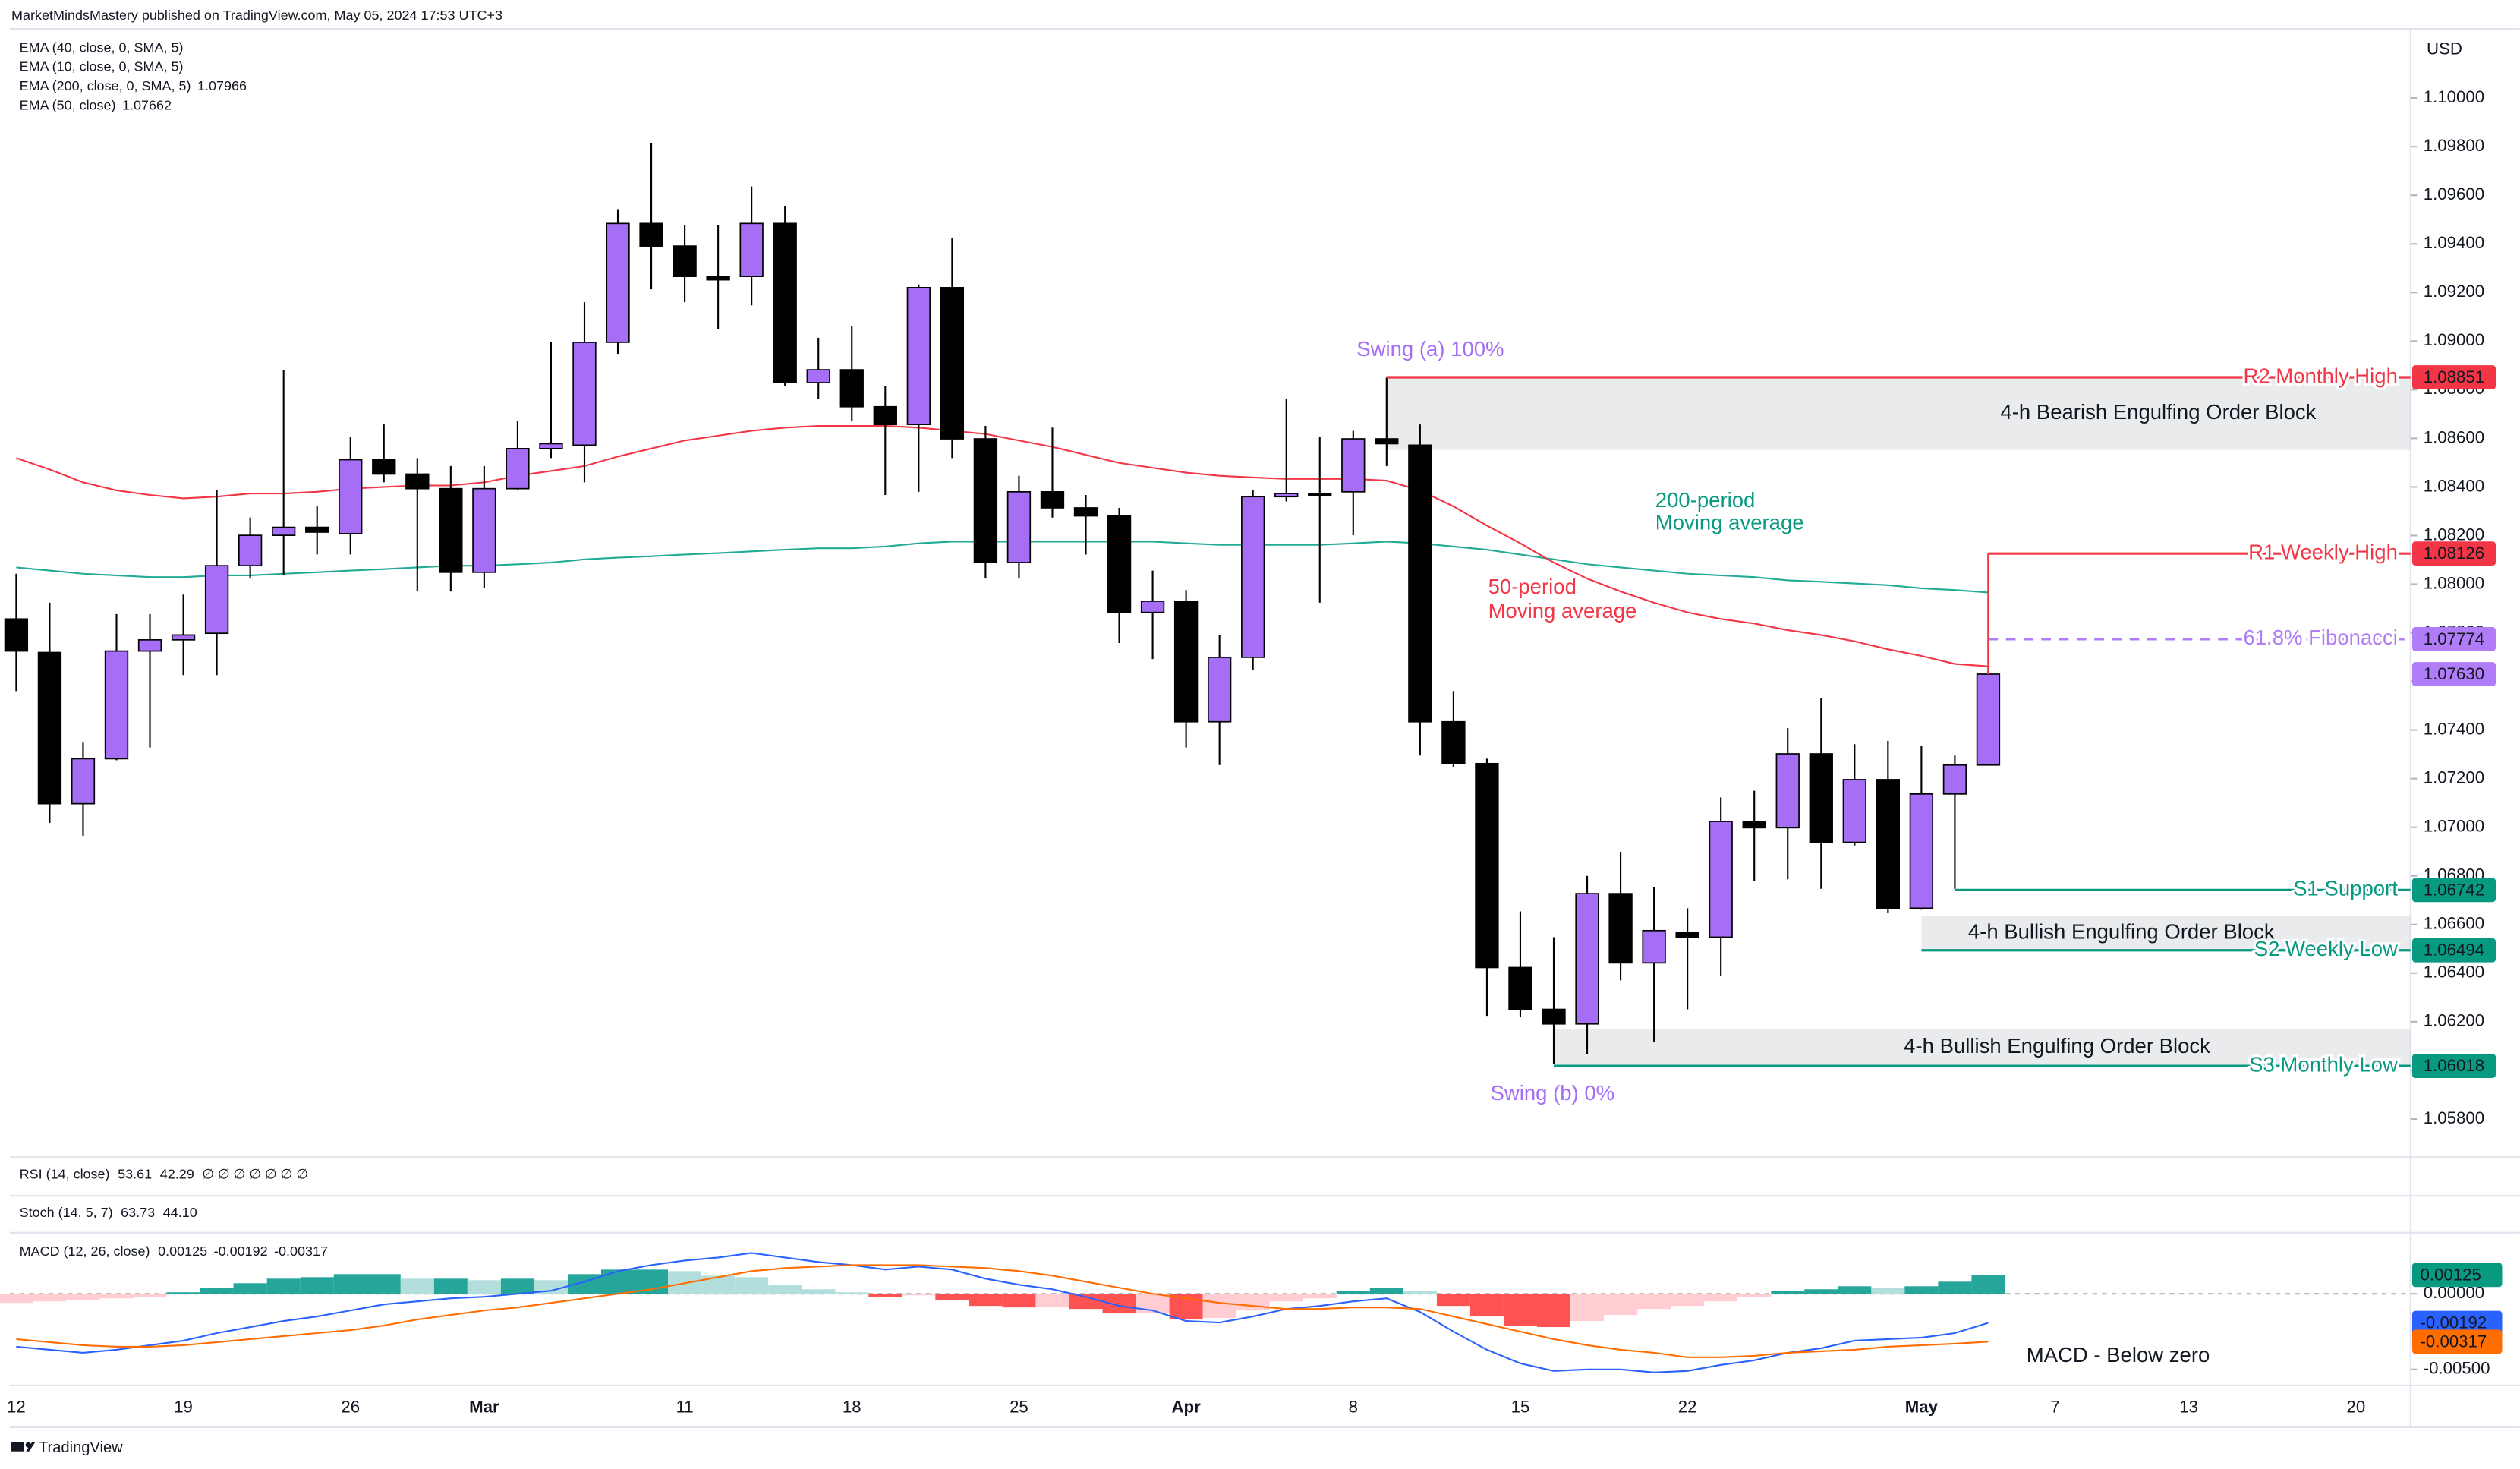 This screenshot has height=1469, width=2520. What do you see at coordinates (180, 1212) in the screenshot?
I see `pane-value: 44.10` at bounding box center [180, 1212].